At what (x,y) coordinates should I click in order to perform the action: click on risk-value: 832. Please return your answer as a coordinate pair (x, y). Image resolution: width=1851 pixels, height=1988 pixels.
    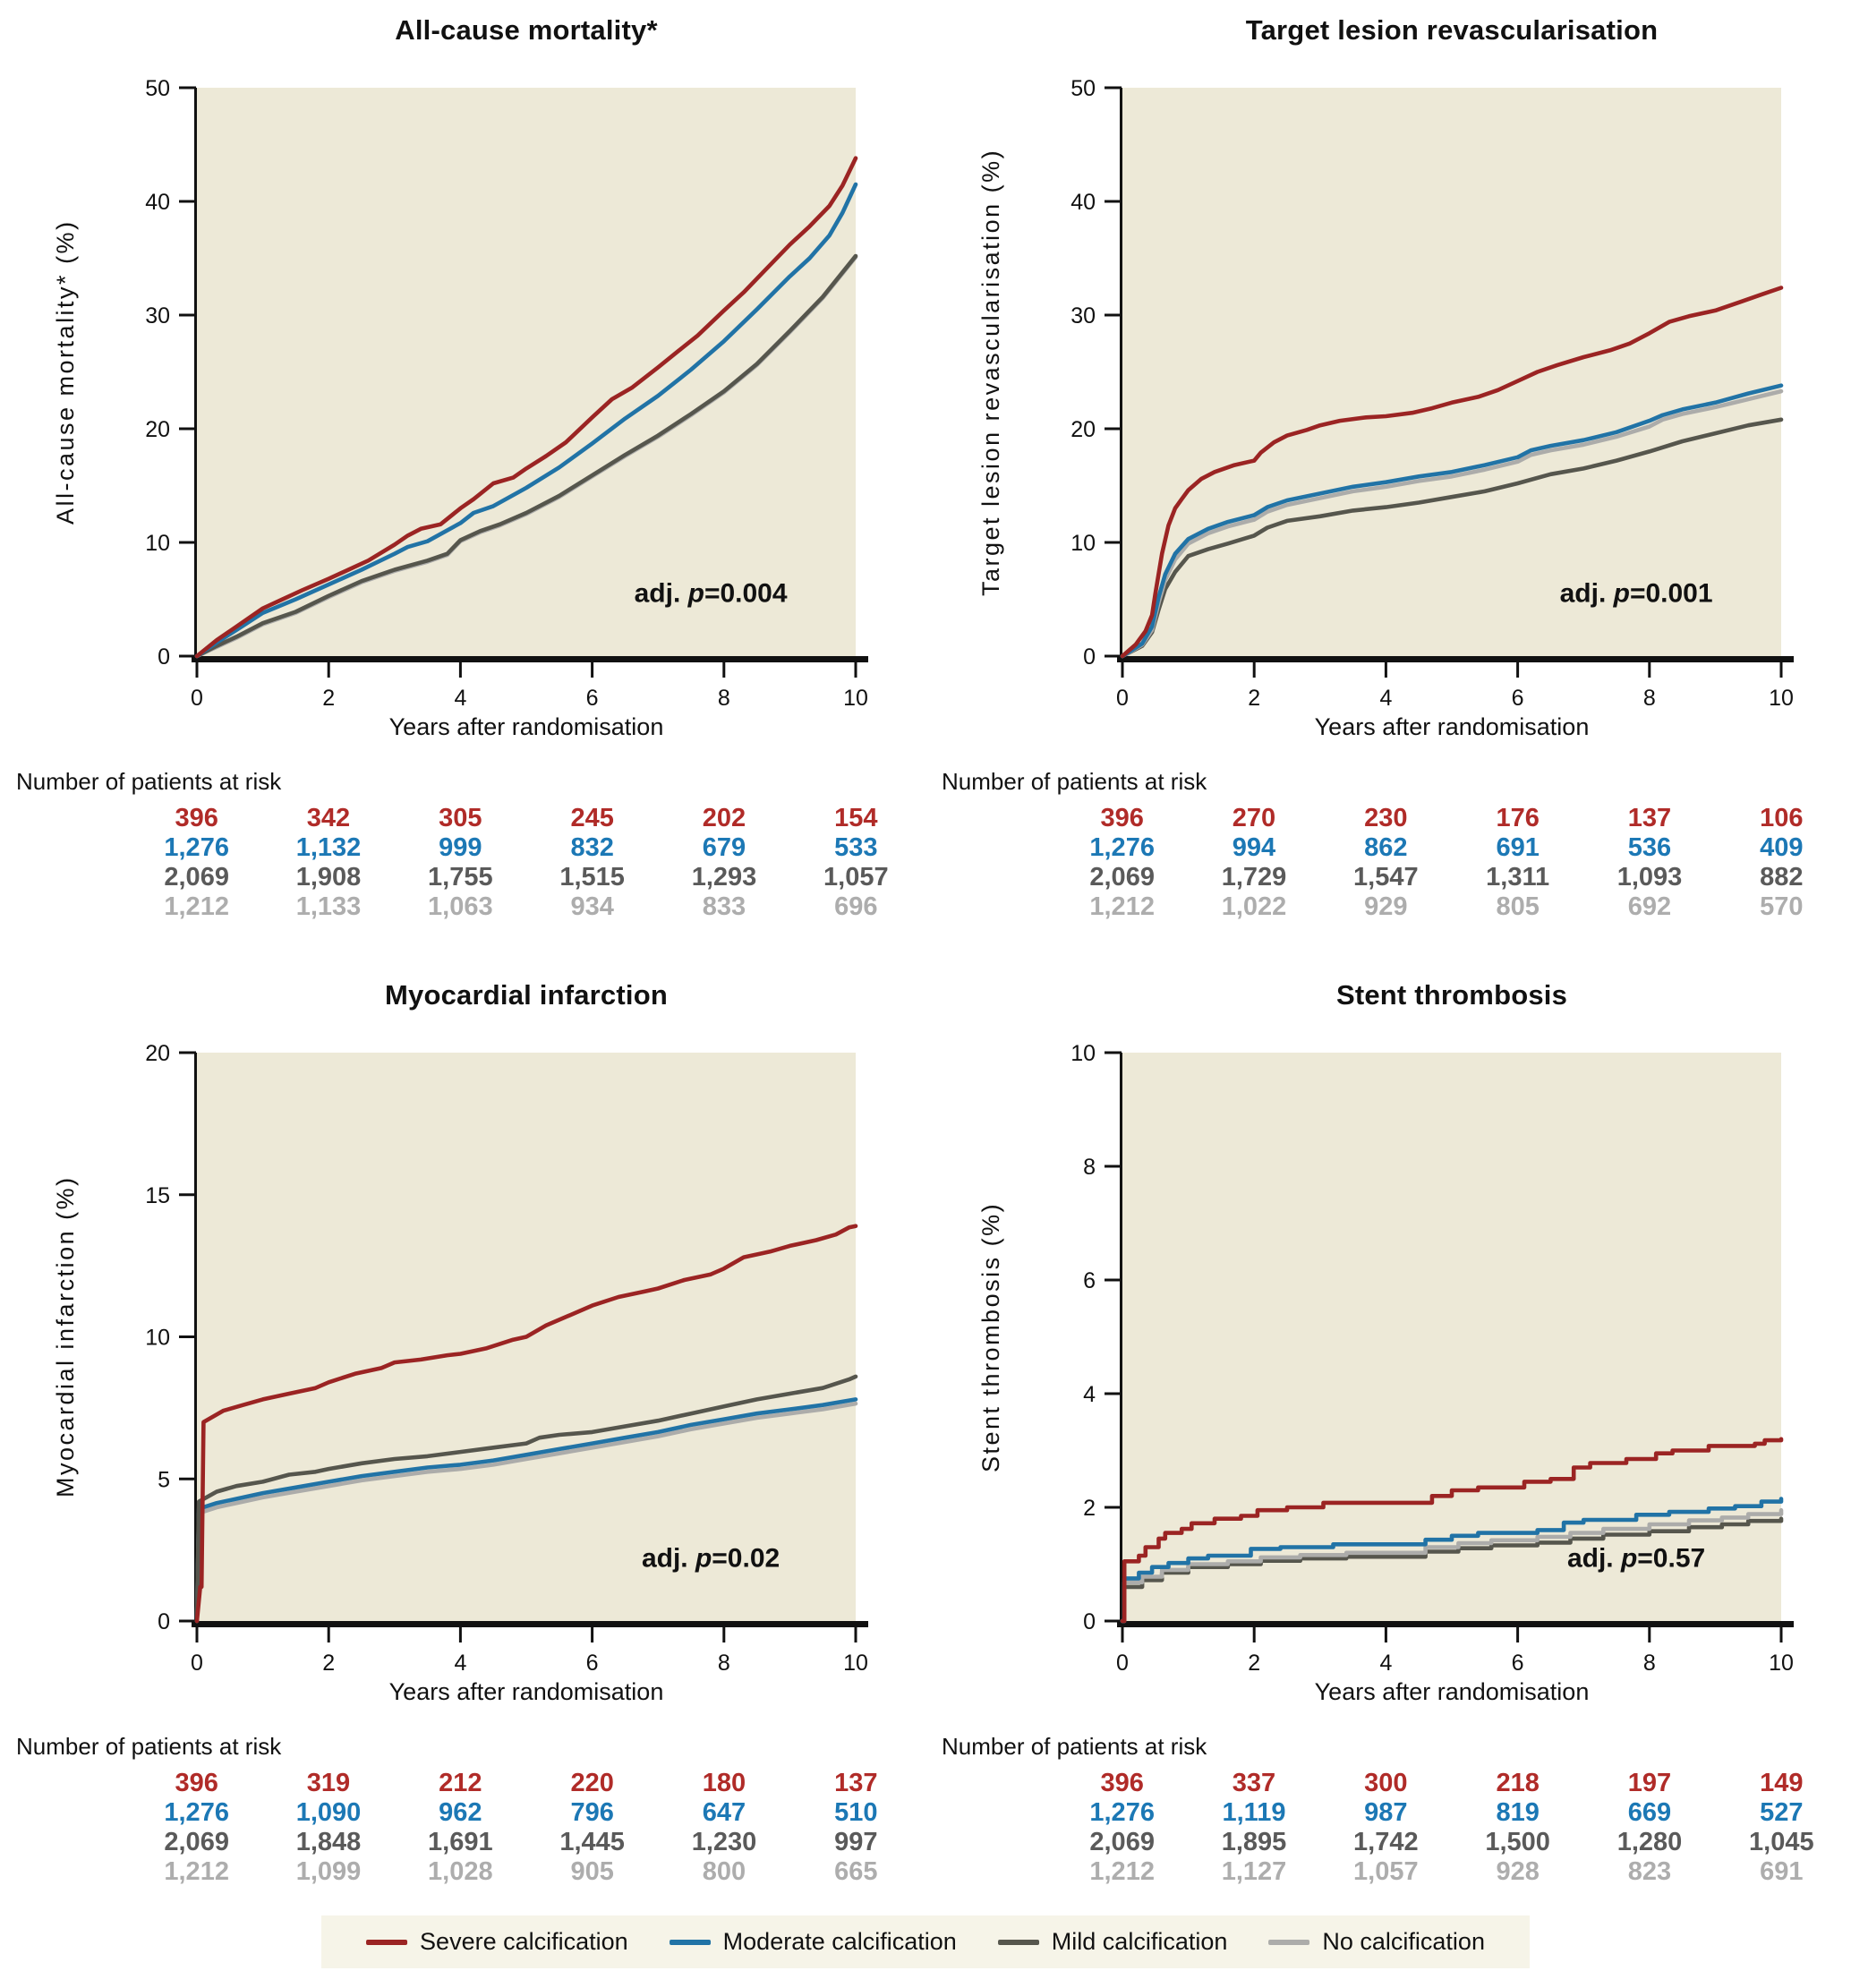
    Looking at the image, I should click on (592, 847).